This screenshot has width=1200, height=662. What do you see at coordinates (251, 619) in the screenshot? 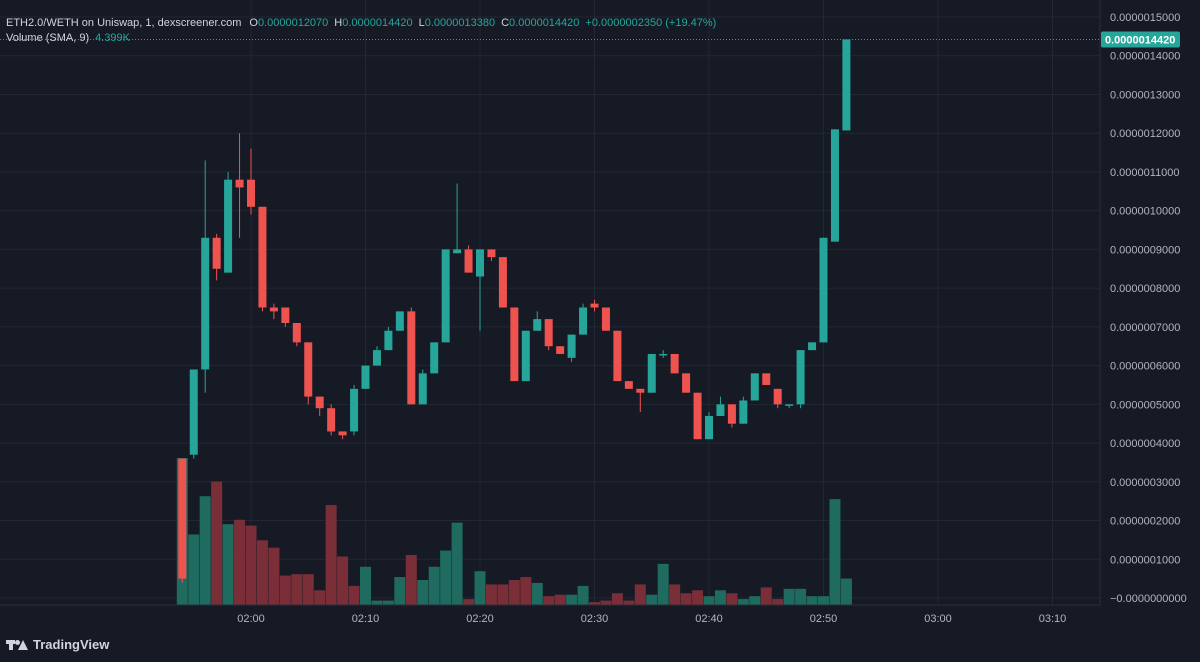
I see `time-axis-tick-label: 02:00` at bounding box center [251, 619].